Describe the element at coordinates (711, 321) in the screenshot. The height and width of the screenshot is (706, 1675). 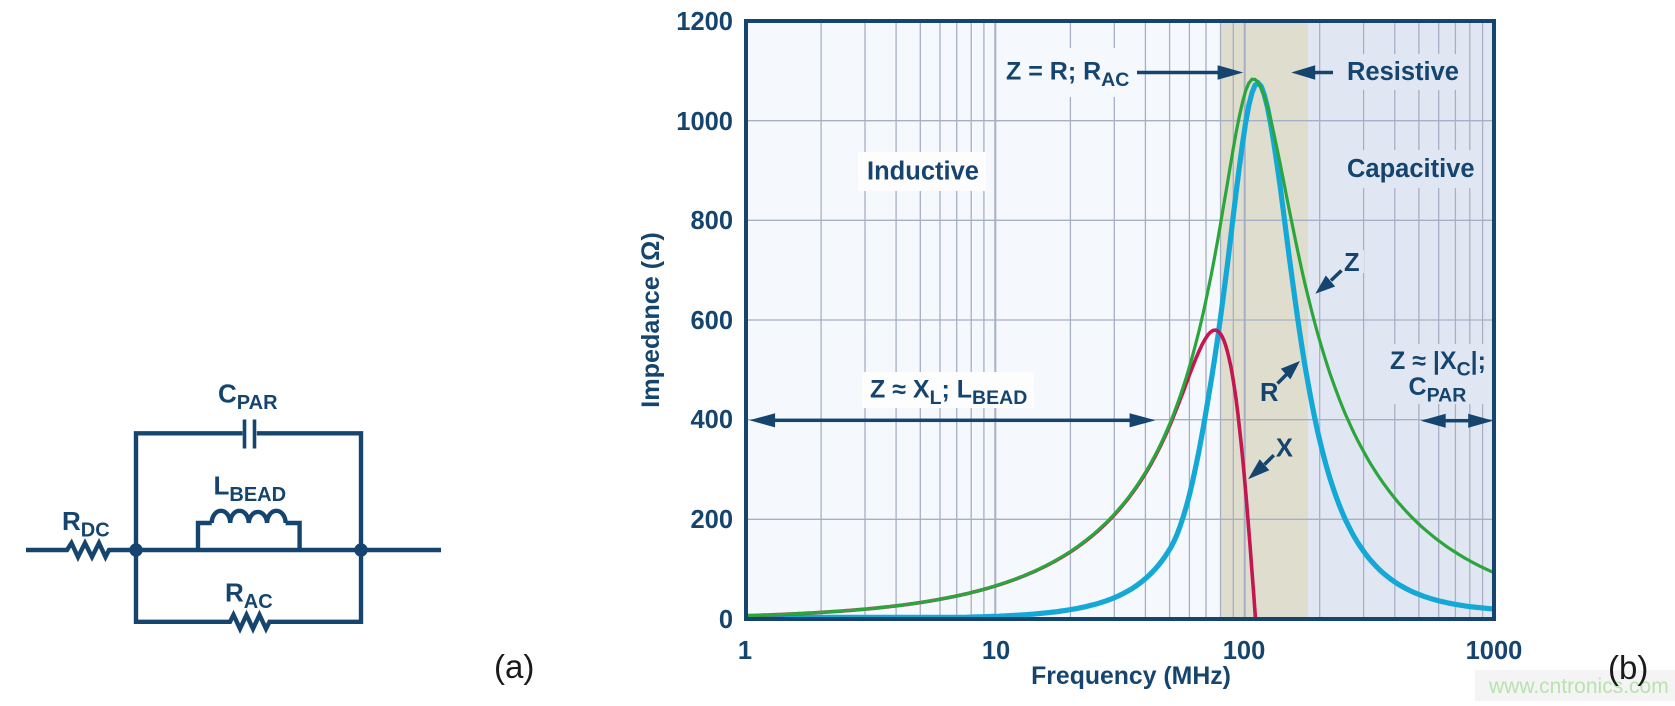
I see `svg-text: 600` at that location.